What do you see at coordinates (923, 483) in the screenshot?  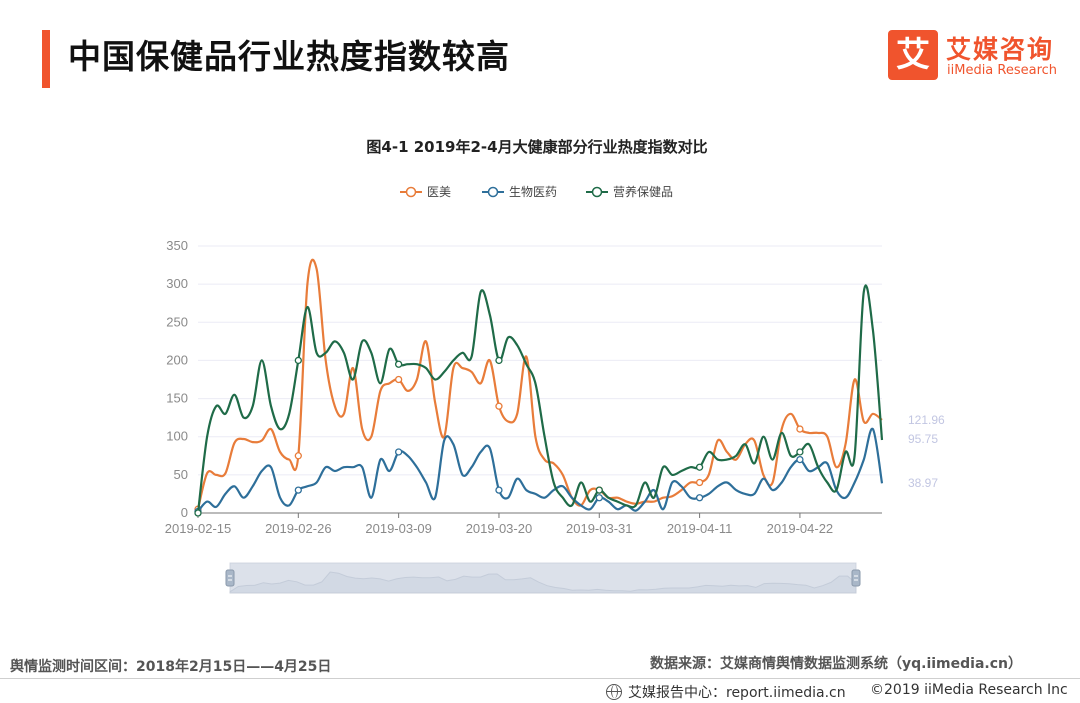 I see `end-value-label: 38.97` at bounding box center [923, 483].